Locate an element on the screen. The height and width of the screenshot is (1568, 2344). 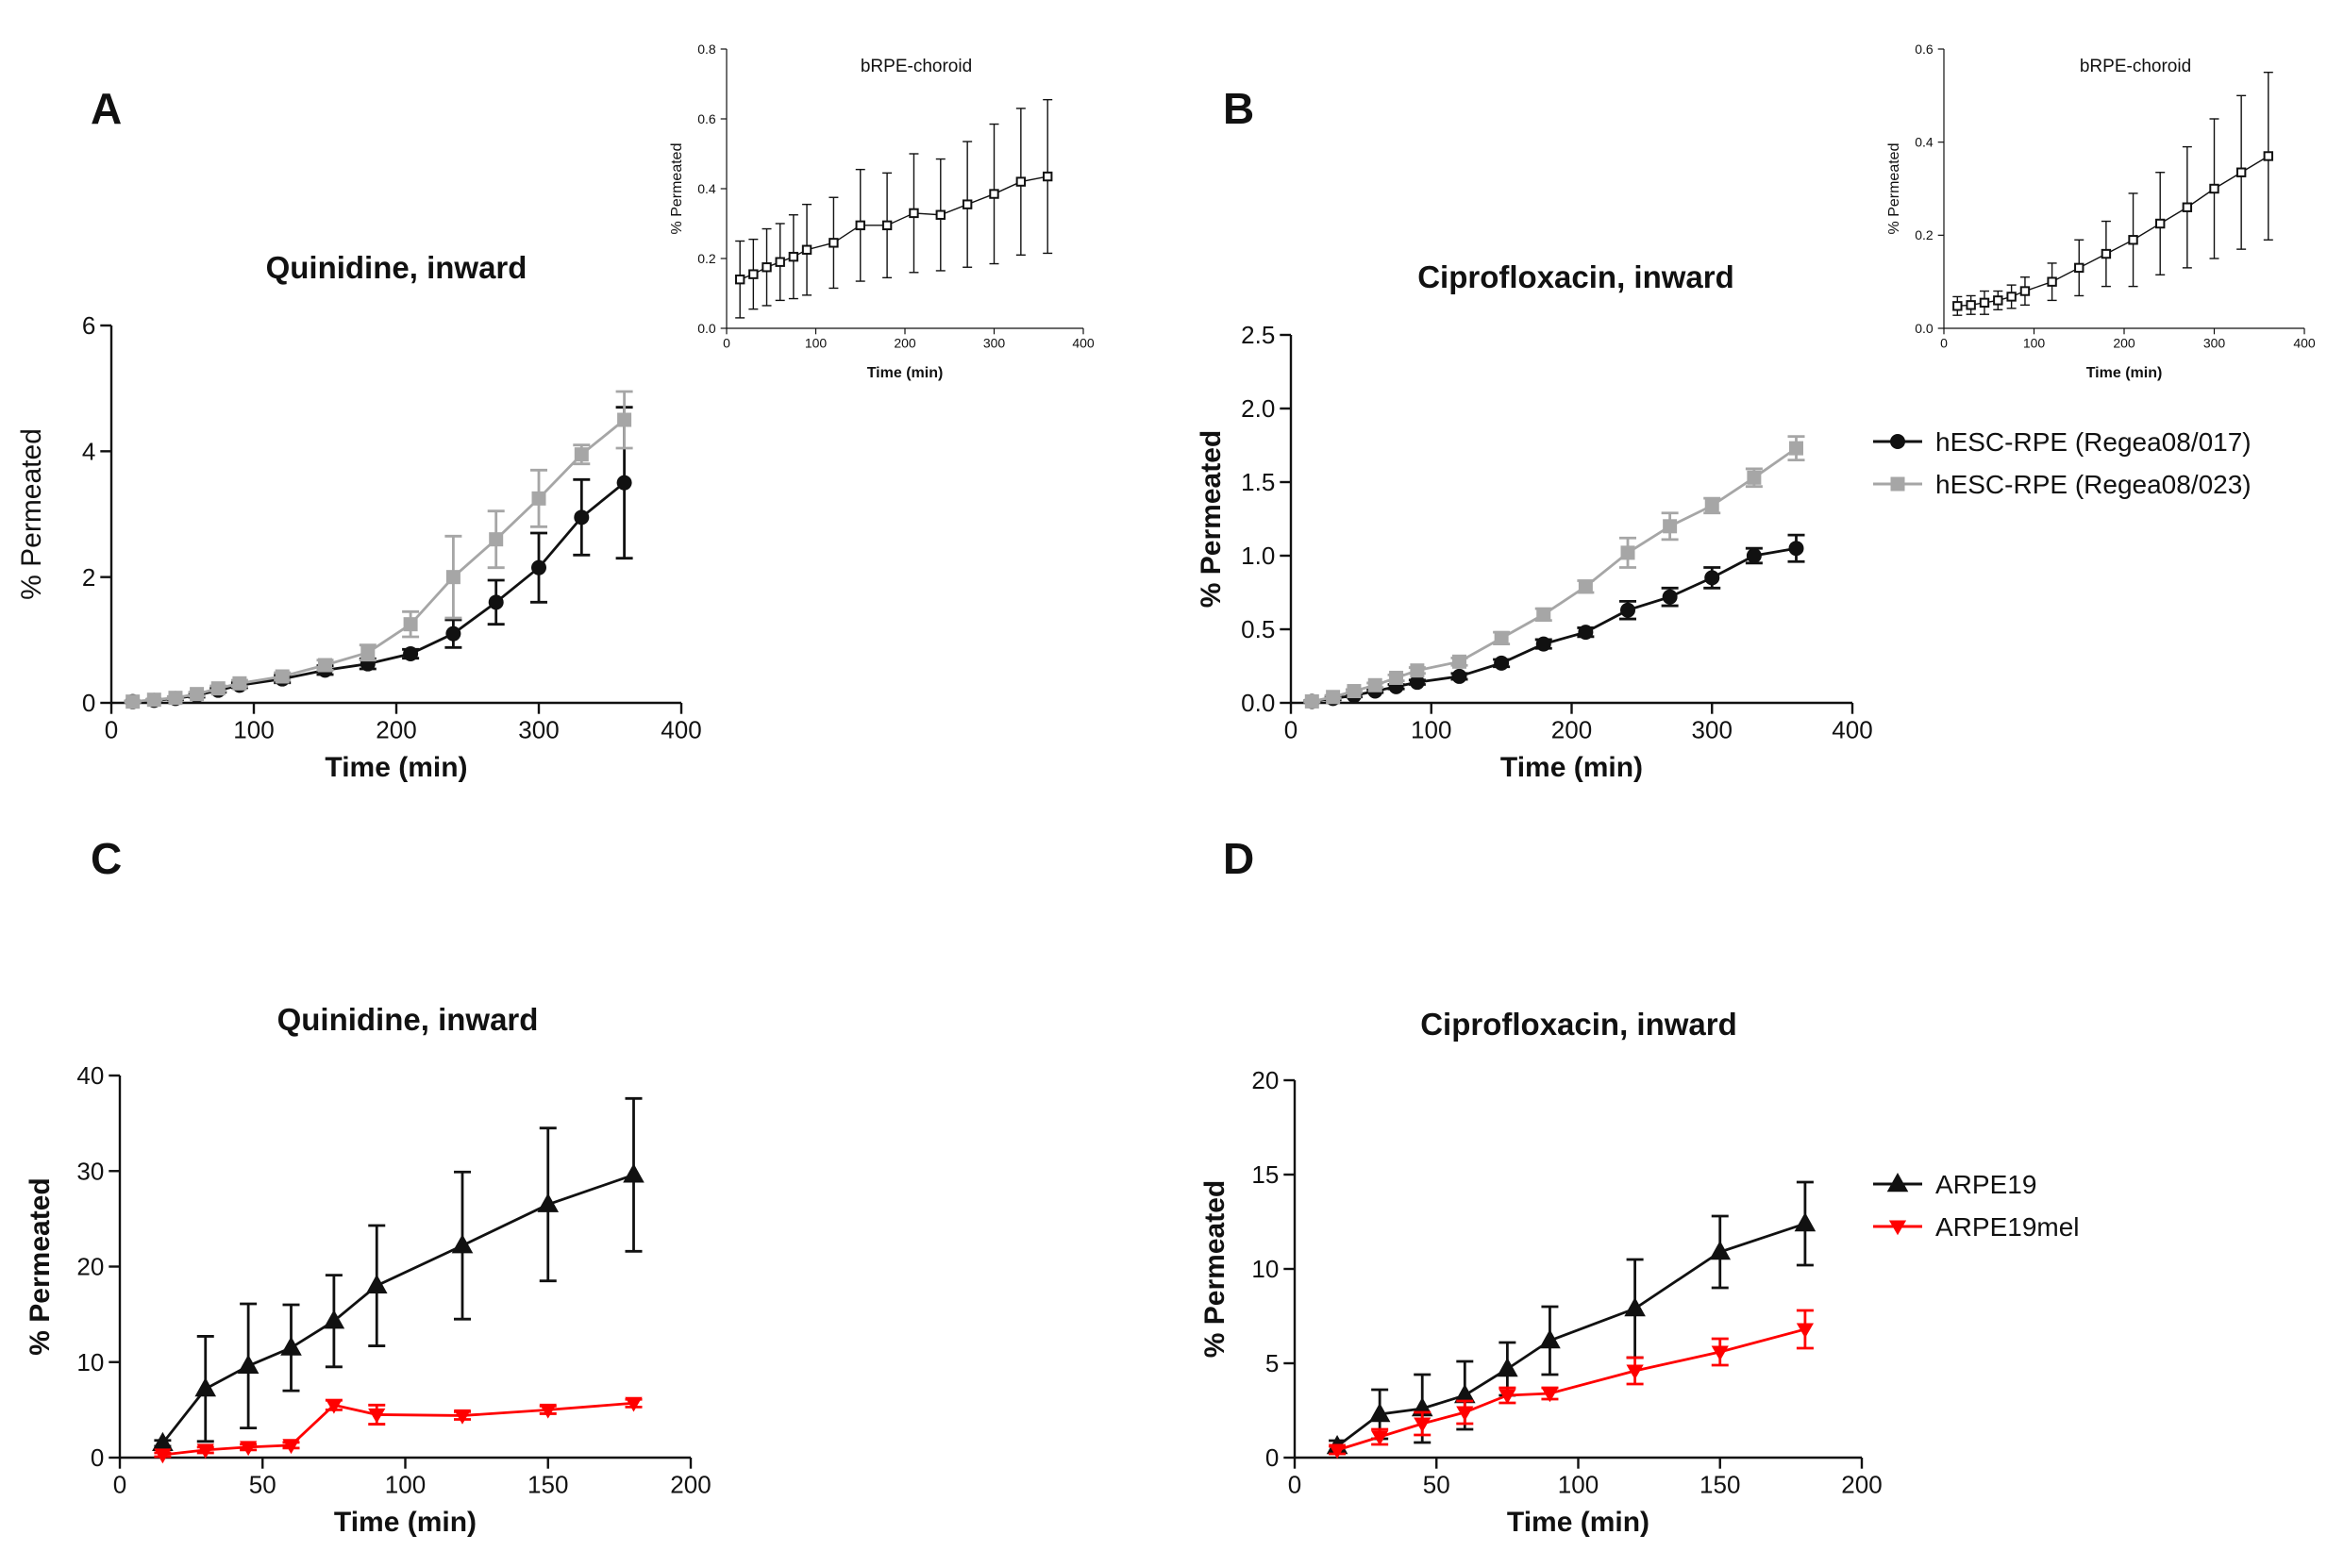
chart-y-tick-label: 10 is located at coordinates (90, 1362).